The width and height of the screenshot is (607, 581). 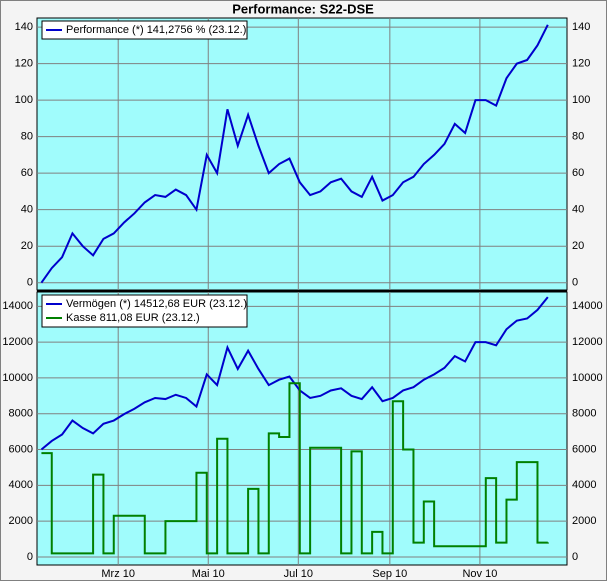 What do you see at coordinates (156, 30) in the screenshot?
I see `legend-label: Performance (*) 141,2756 % (23.12.)` at bounding box center [156, 30].